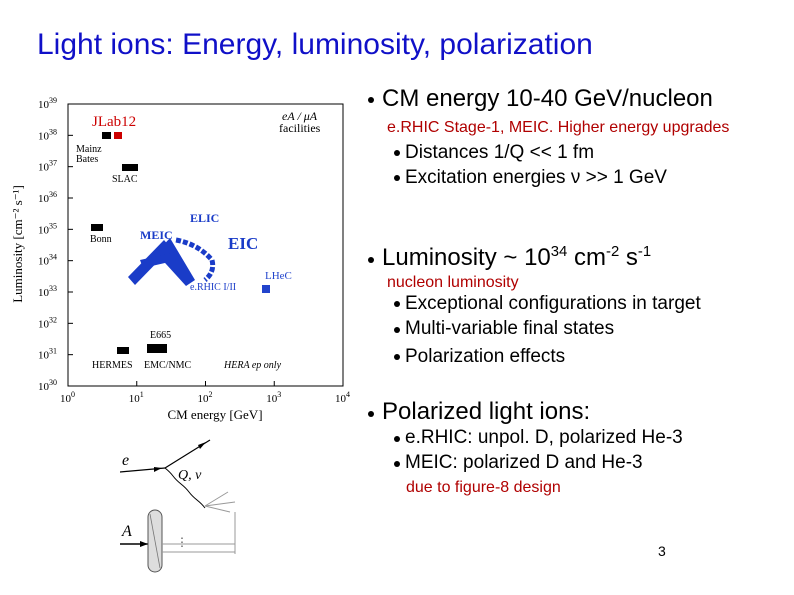 The height and width of the screenshot is (595, 794). What do you see at coordinates (278, 276) in the screenshot?
I see `lhec-label: LHeC` at bounding box center [278, 276].